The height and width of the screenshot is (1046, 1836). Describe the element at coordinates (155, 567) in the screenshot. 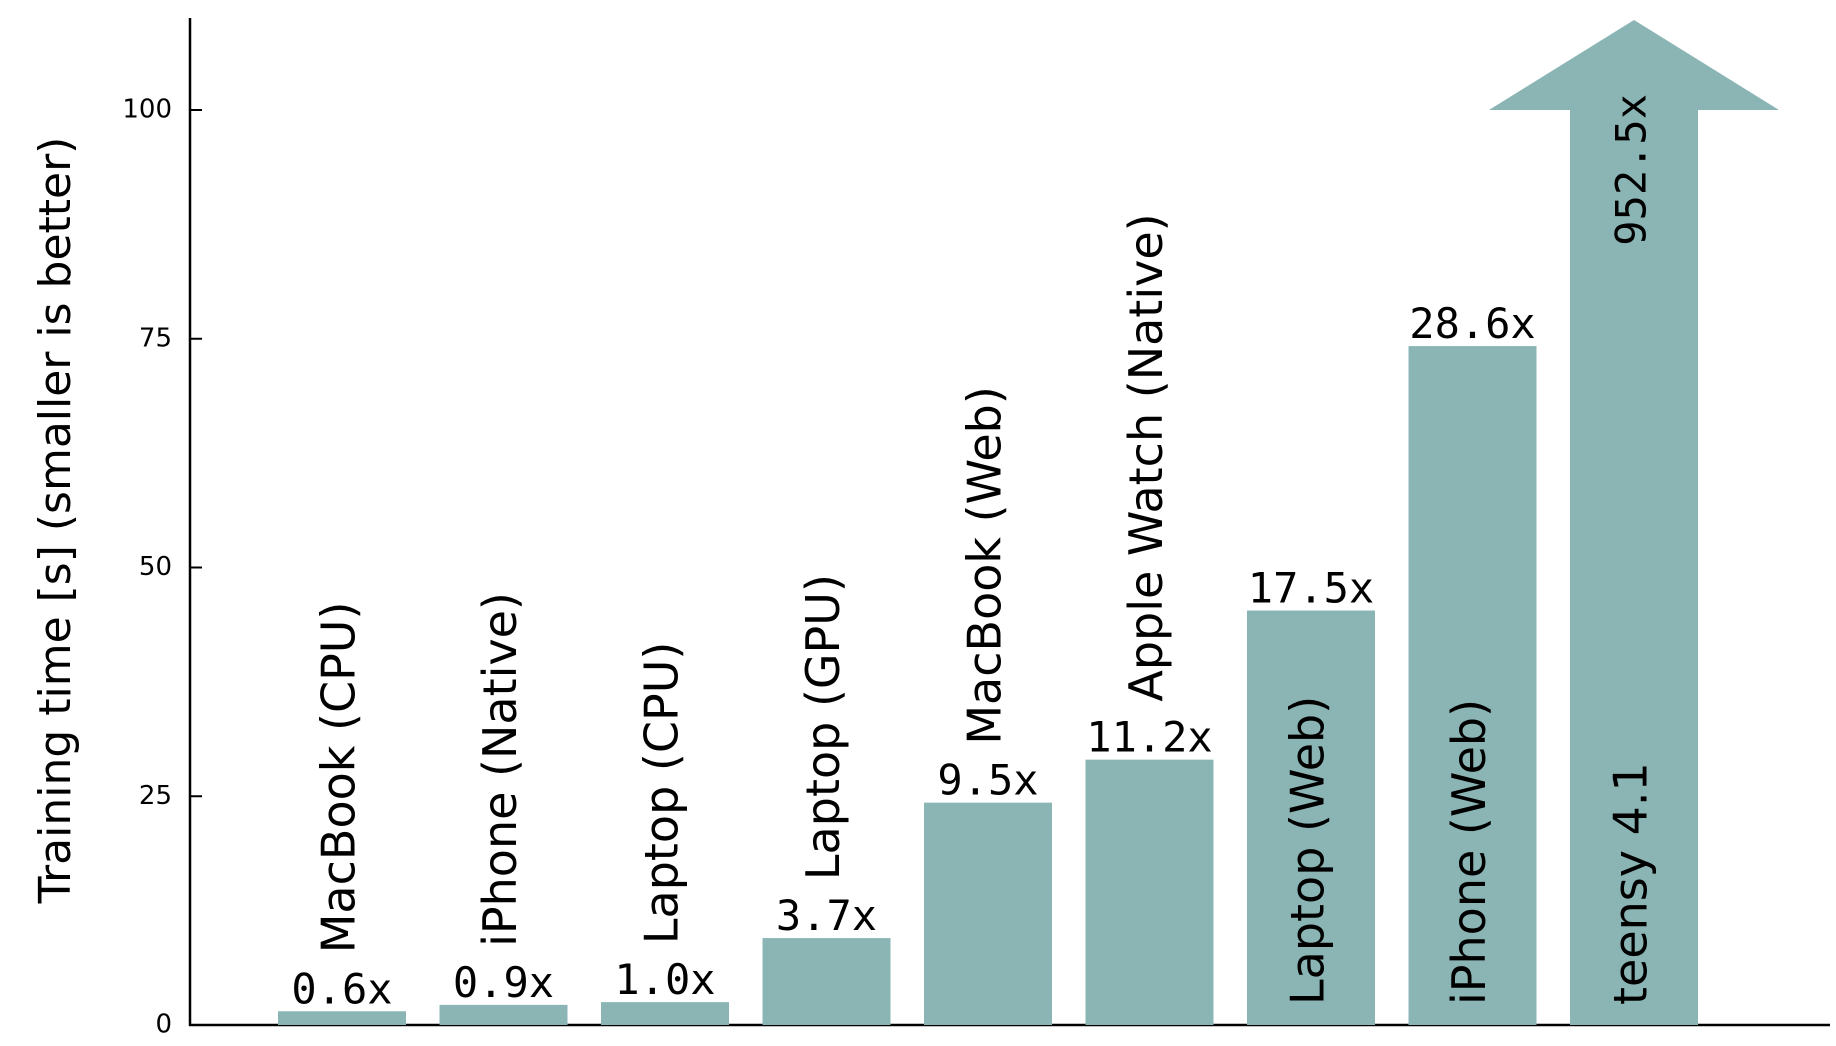

I see `y-tick-label: 50` at that location.